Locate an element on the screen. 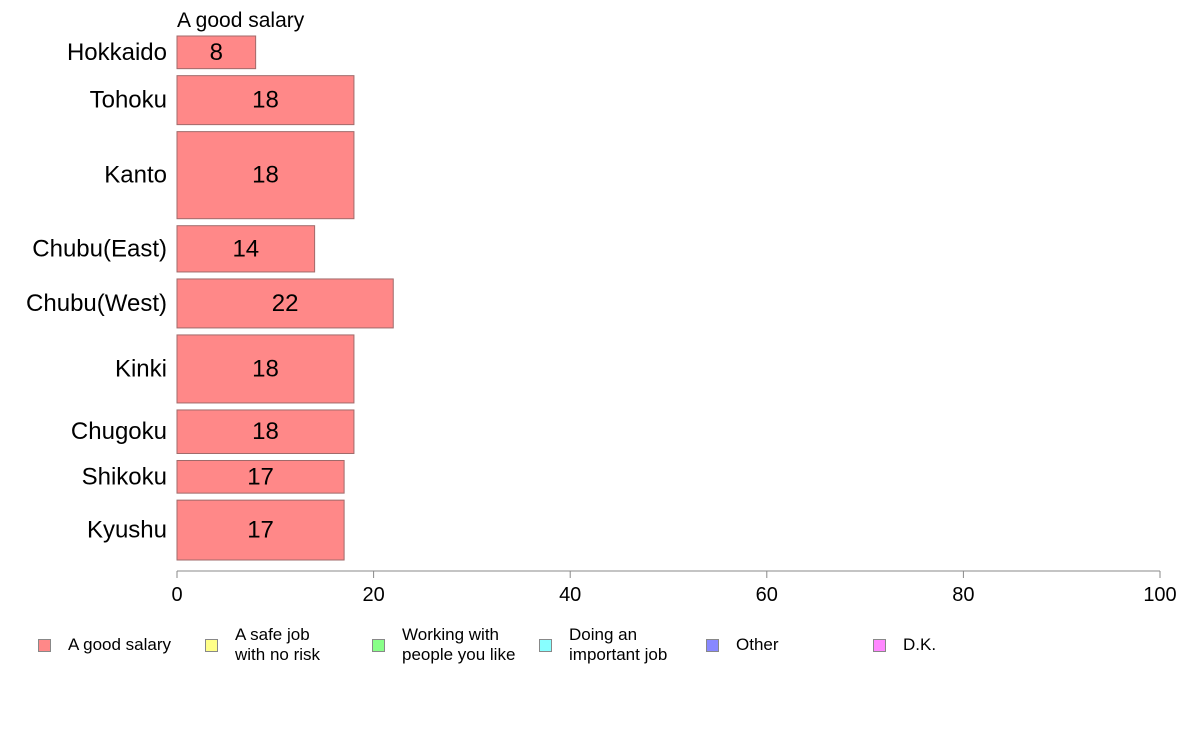  legend-item: Other is located at coordinates (742, 645).